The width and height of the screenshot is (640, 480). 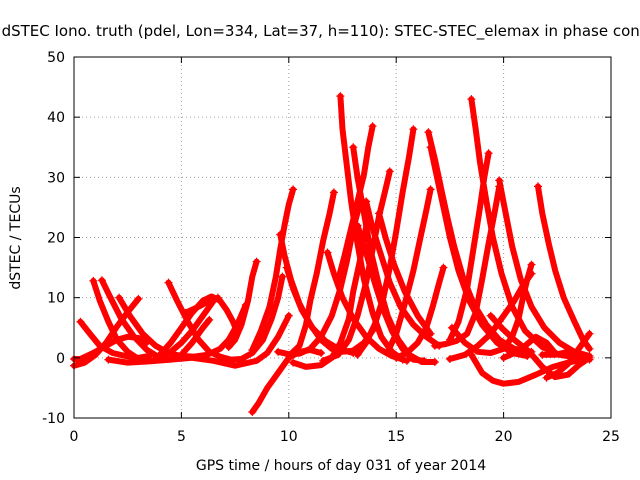 I want to click on x-tick-label: 10, so click(x=289, y=437).